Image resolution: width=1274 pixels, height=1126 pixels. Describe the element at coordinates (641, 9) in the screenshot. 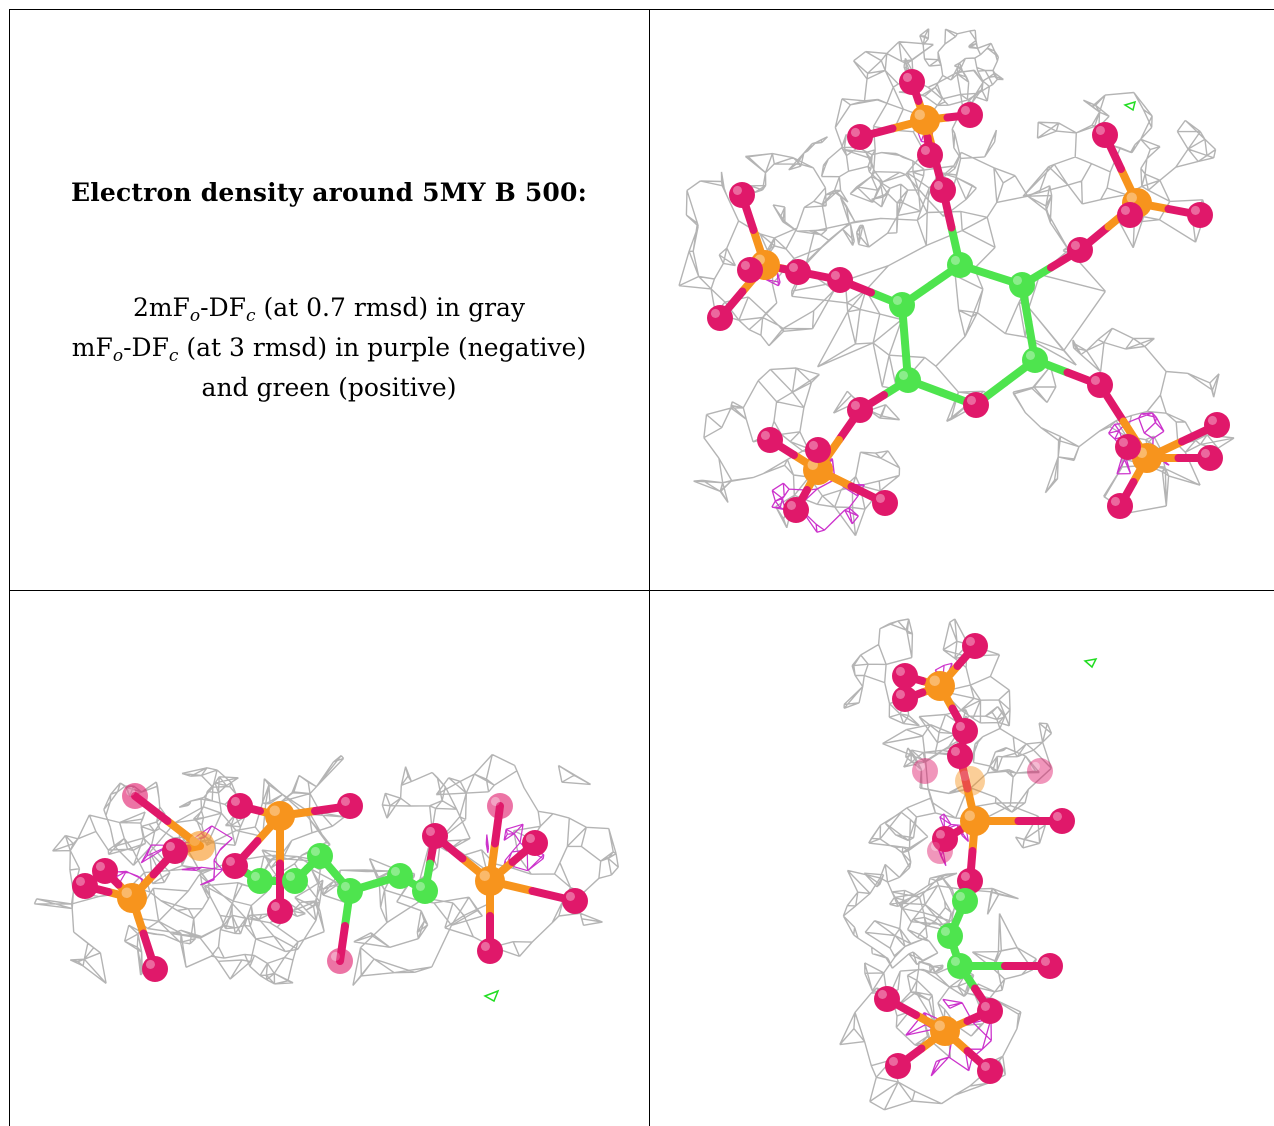

I see `border-top` at that location.